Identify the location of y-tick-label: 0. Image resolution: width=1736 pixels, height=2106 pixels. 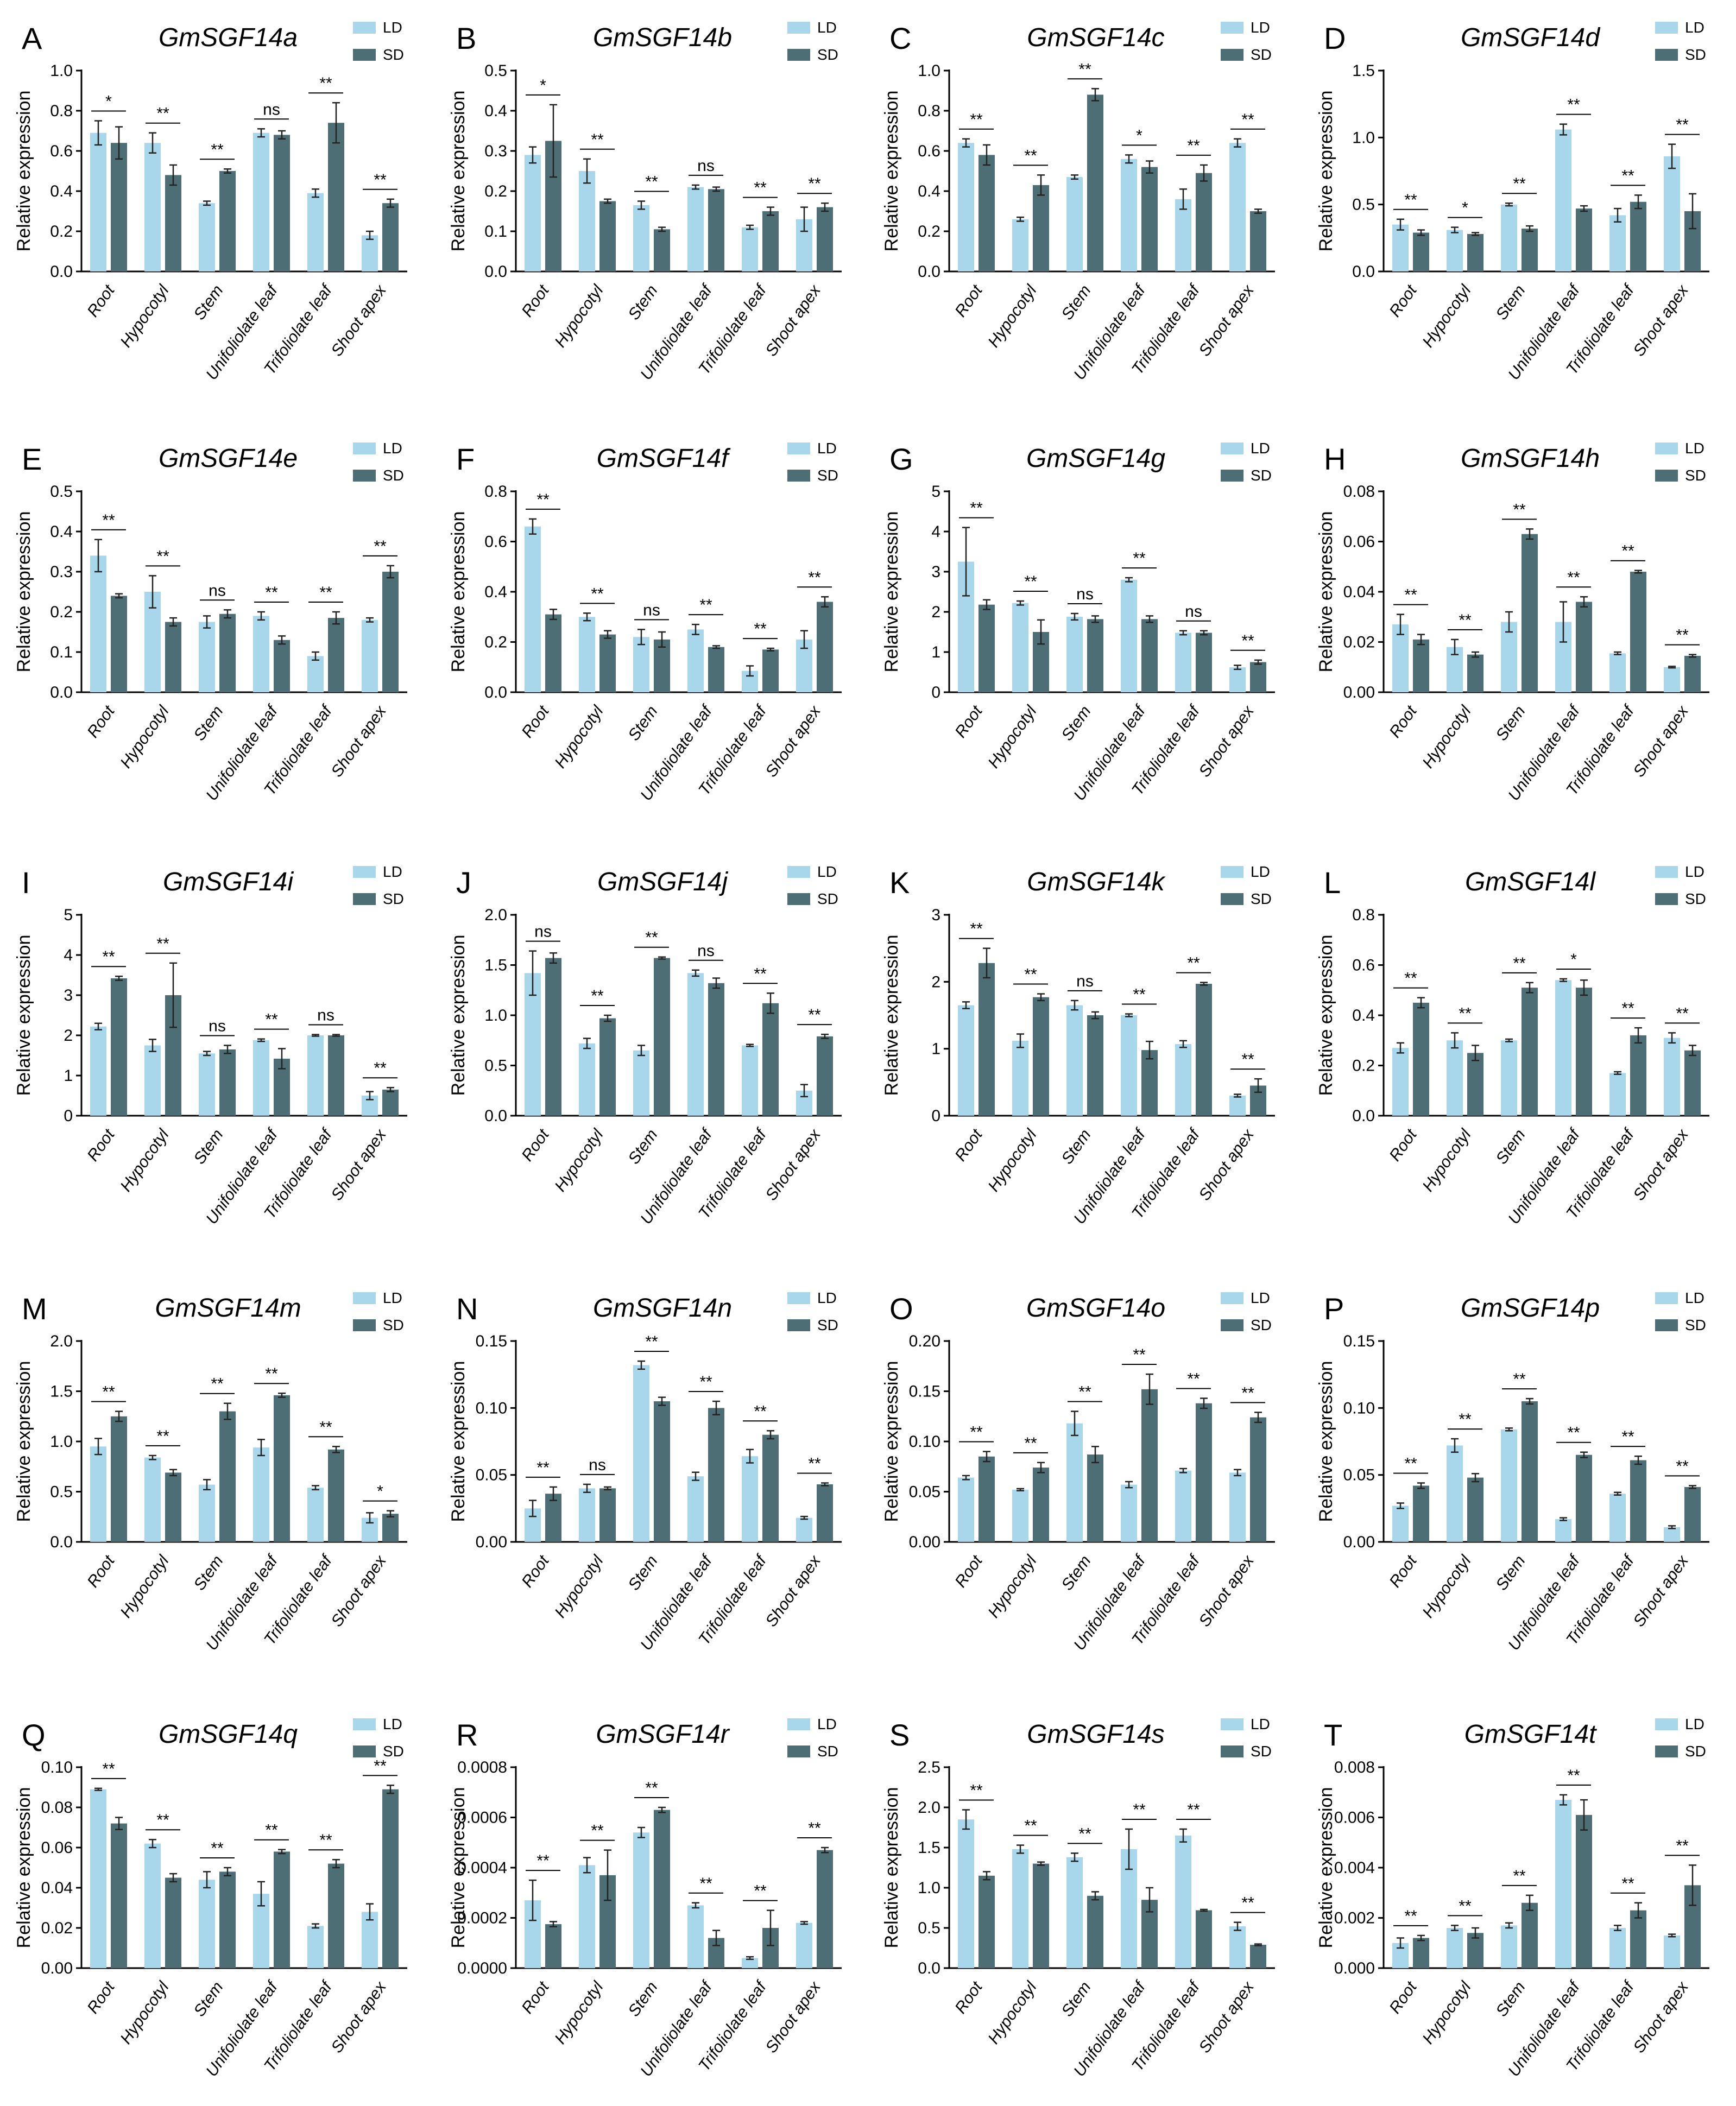
(68, 1116).